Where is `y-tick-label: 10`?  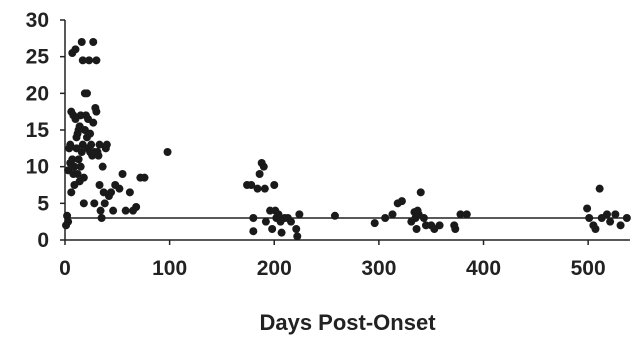
y-tick-label: 10 is located at coordinates (37, 167).